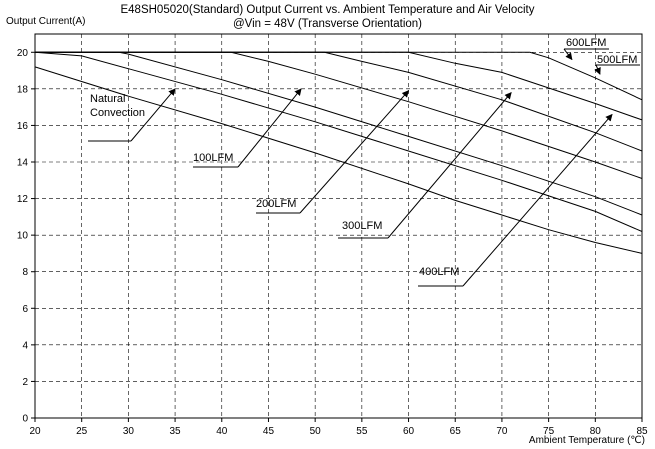 The image size is (655, 449). What do you see at coordinates (176, 431) in the screenshot?
I see `x-tick-label: 35` at bounding box center [176, 431].